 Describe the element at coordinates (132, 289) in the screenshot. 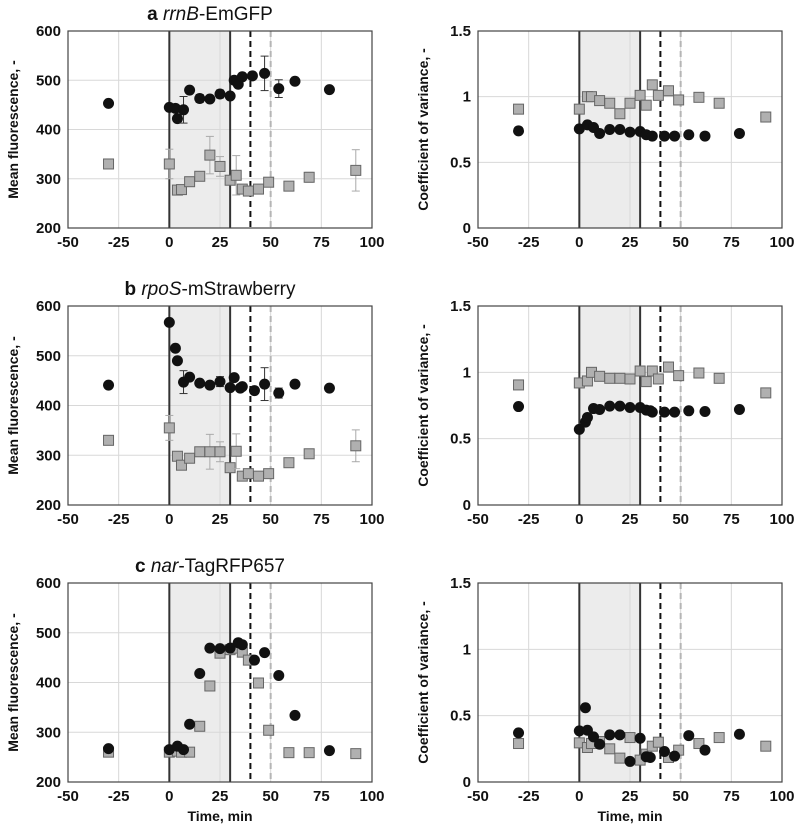

I see `panel-letter: b` at that location.